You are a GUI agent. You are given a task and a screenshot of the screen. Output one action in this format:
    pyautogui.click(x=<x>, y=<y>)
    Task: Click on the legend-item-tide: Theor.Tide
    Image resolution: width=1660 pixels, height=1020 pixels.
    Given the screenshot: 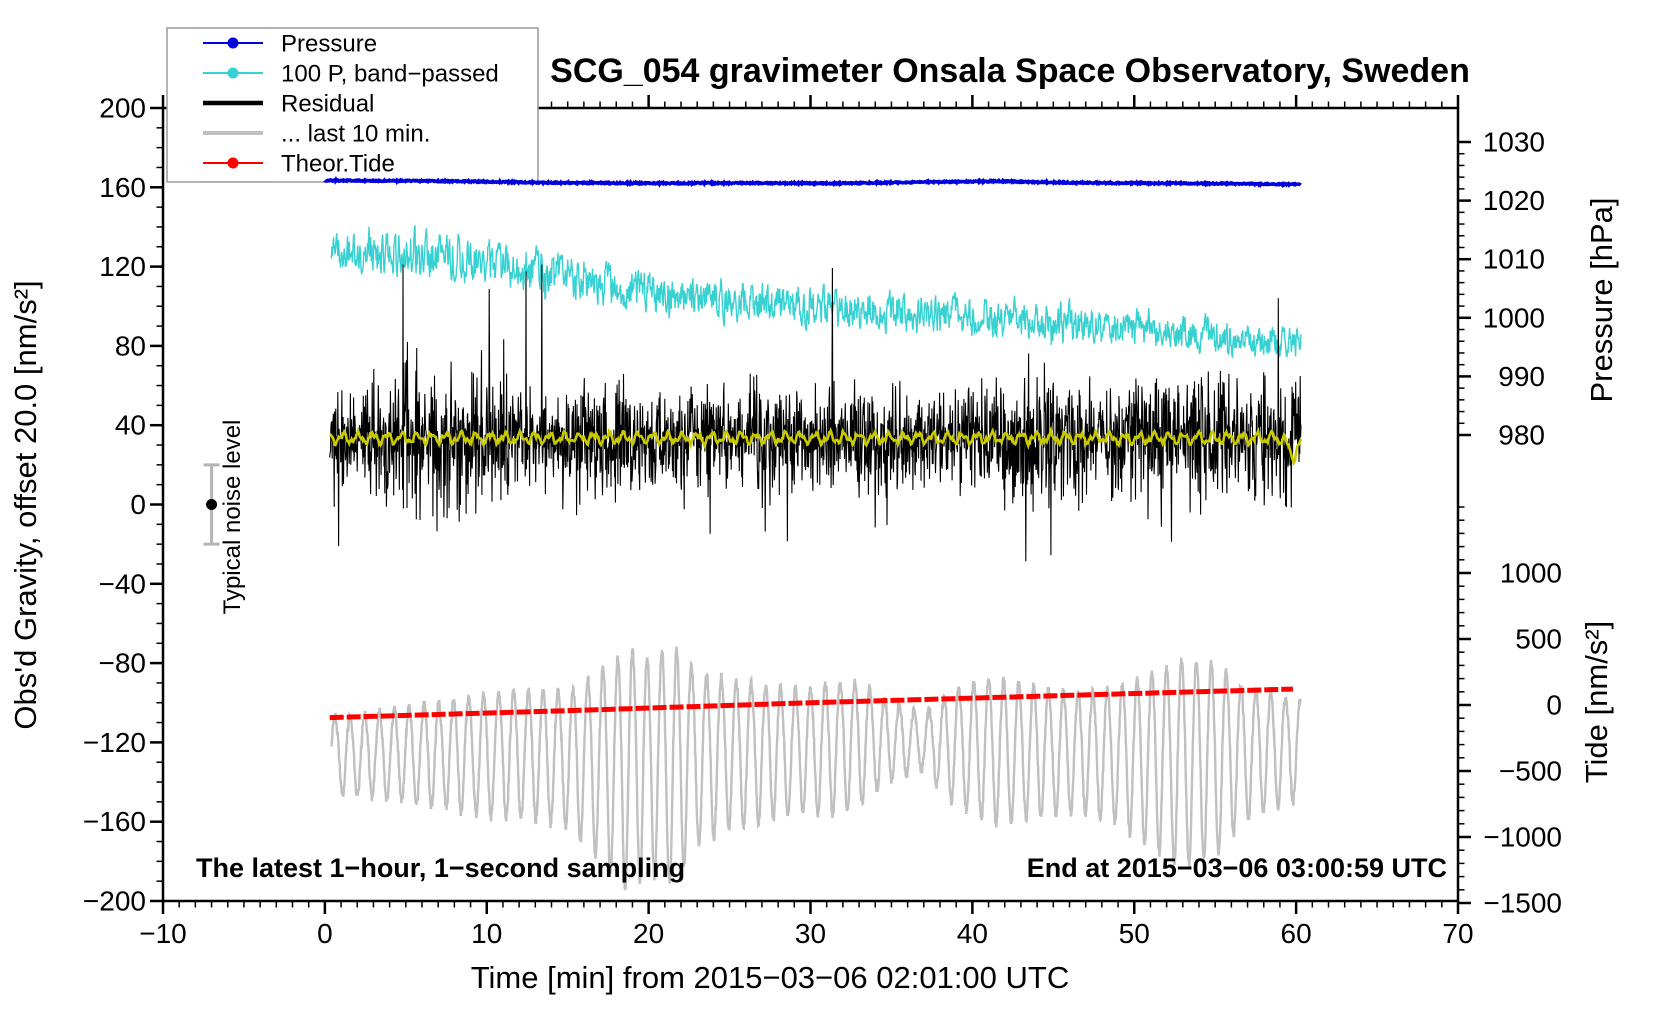 What is the action you would take?
    pyautogui.click(x=299, y=164)
    